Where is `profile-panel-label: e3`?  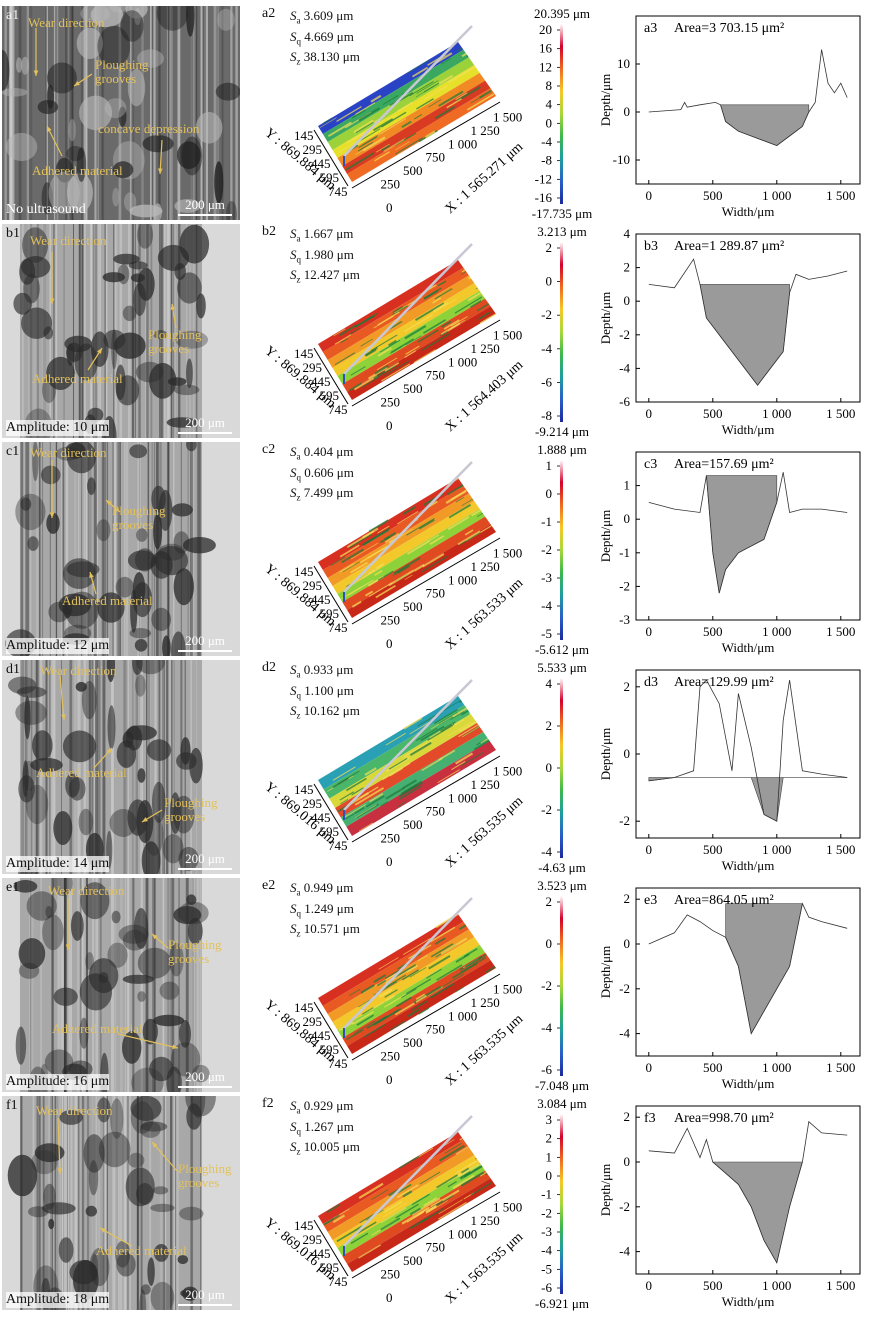 profile-panel-label: e3 is located at coordinates (650, 900).